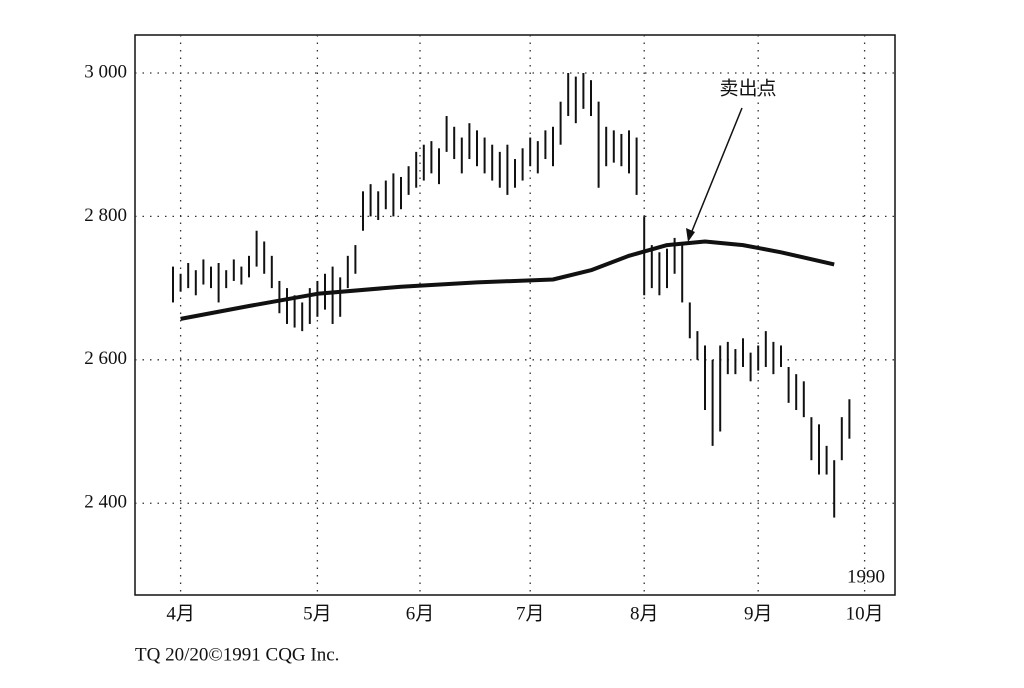 The height and width of the screenshot is (688, 1024). Describe the element at coordinates (758, 613) in the screenshot. I see `x-tick-label: 9月` at that location.